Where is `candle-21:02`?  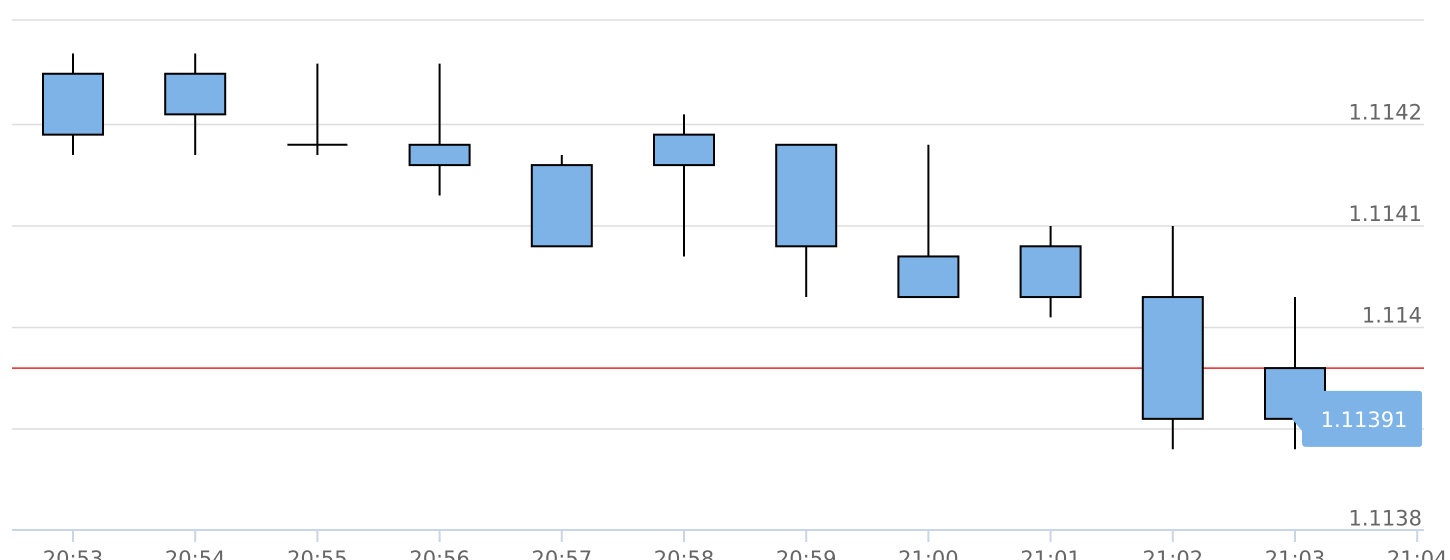 candle-21:02 is located at coordinates (1172, 338).